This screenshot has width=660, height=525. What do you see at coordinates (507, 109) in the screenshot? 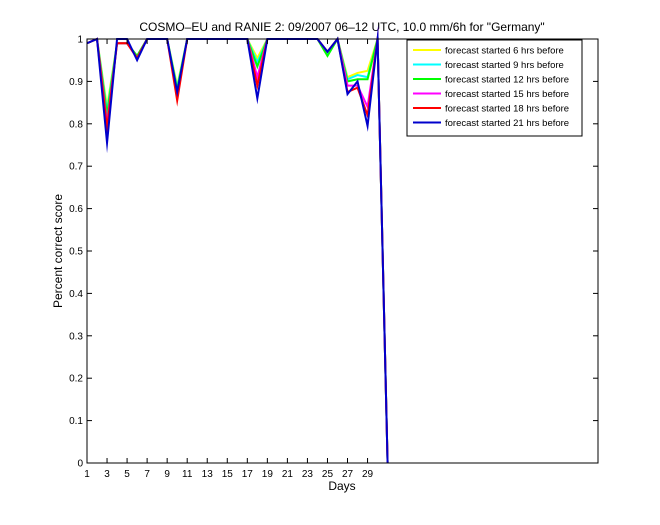
I see `legend-label-5: forecast started 18 hrs before` at bounding box center [507, 109].